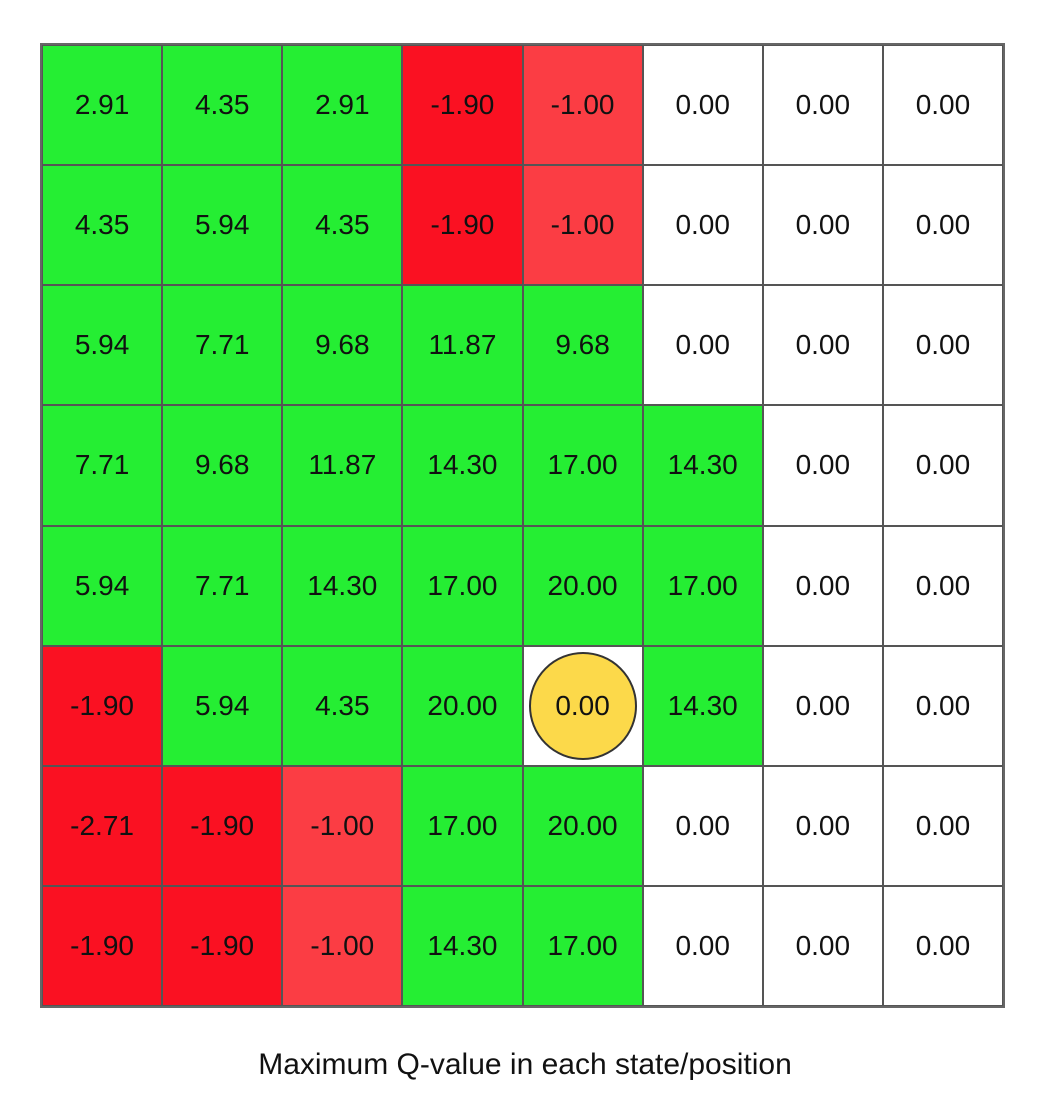  I want to click on caption: Maximum Q-value in each state/position, so click(525, 1064).